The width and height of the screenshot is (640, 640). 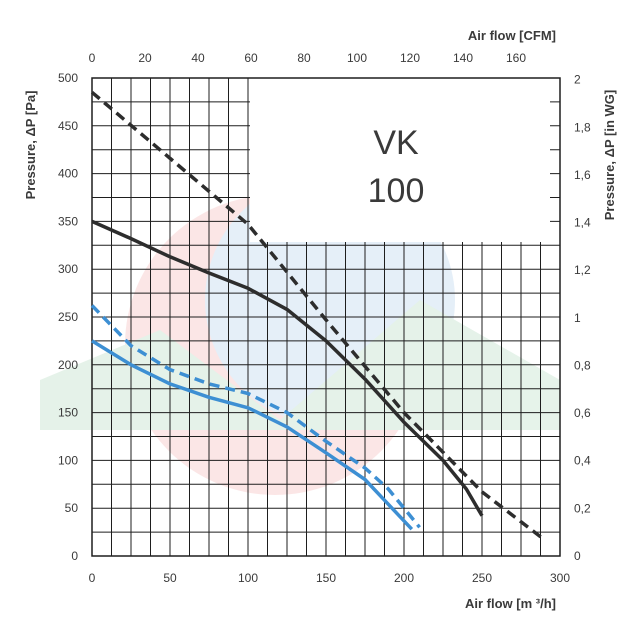 I want to click on x2-tick-label: 100, so click(x=357, y=58).